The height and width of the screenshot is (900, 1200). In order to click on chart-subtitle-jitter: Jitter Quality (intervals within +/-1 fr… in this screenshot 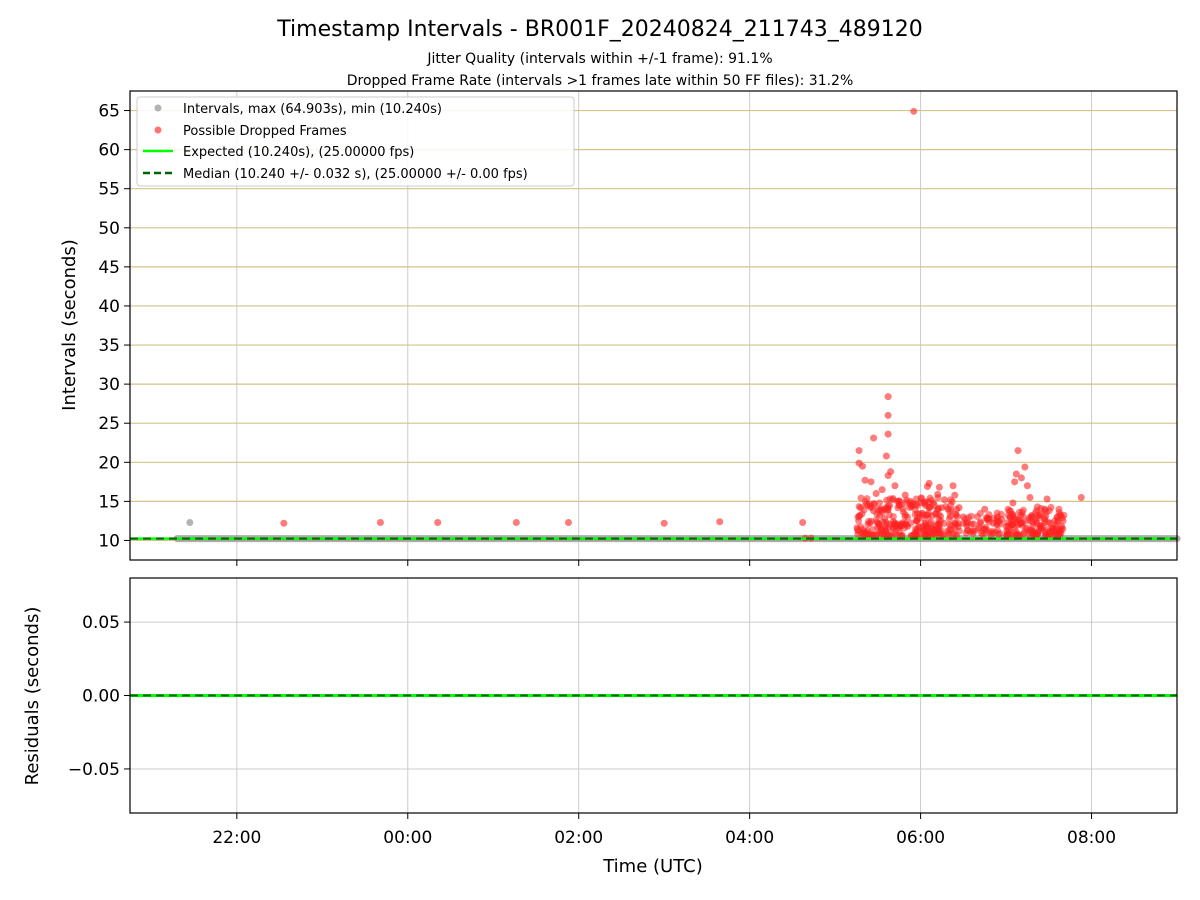, I will do `click(599, 59)`.